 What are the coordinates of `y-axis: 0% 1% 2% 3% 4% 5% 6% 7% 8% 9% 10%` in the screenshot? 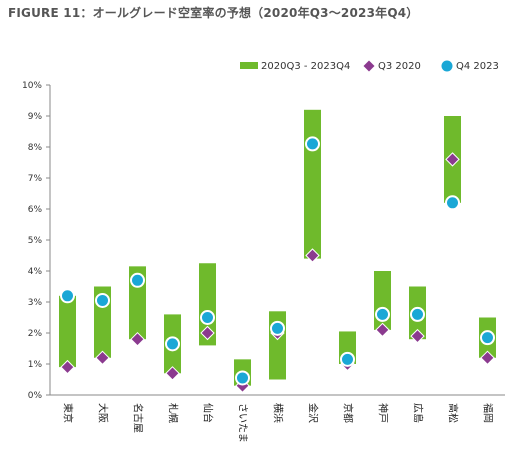 It's located at (36, 241).